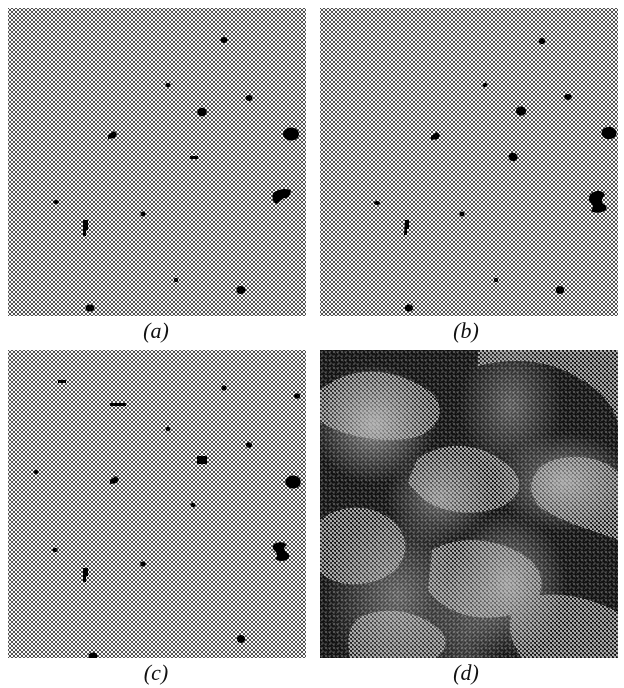 The image size is (624, 688). What do you see at coordinates (466, 330) in the screenshot?
I see `caption-b: (b)` at bounding box center [466, 330].